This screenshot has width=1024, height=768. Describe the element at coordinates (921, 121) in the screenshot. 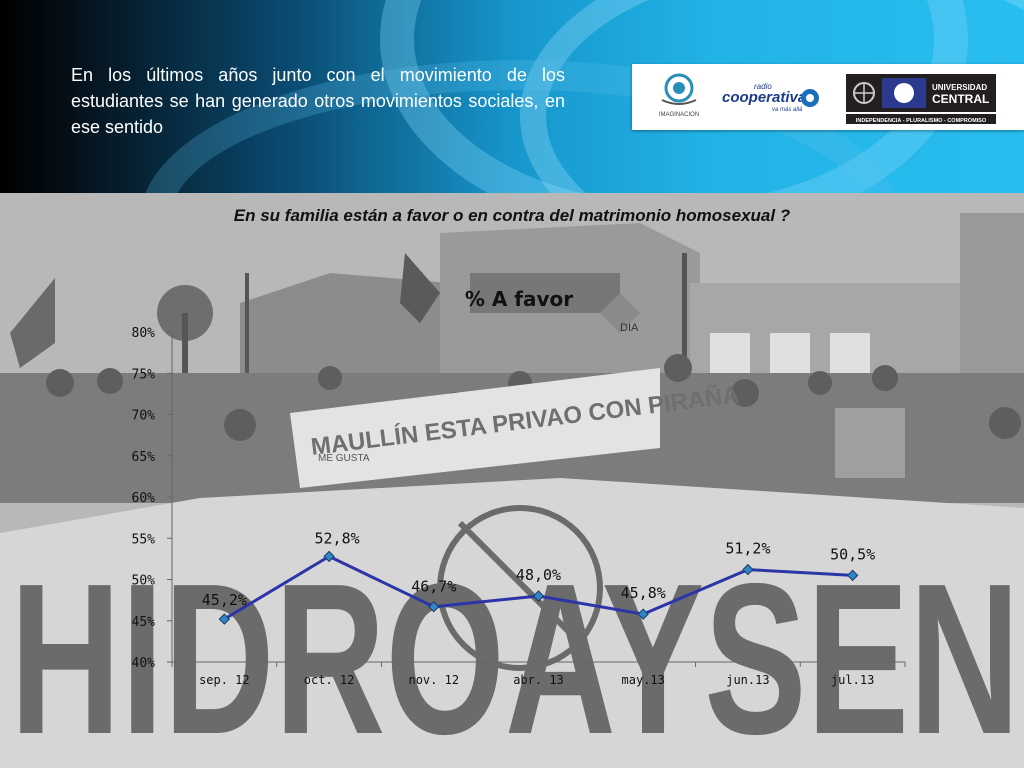

I see `universidad-motto: INDEPENDENCIA - PLURALISMO - COMPROMISO` at that location.